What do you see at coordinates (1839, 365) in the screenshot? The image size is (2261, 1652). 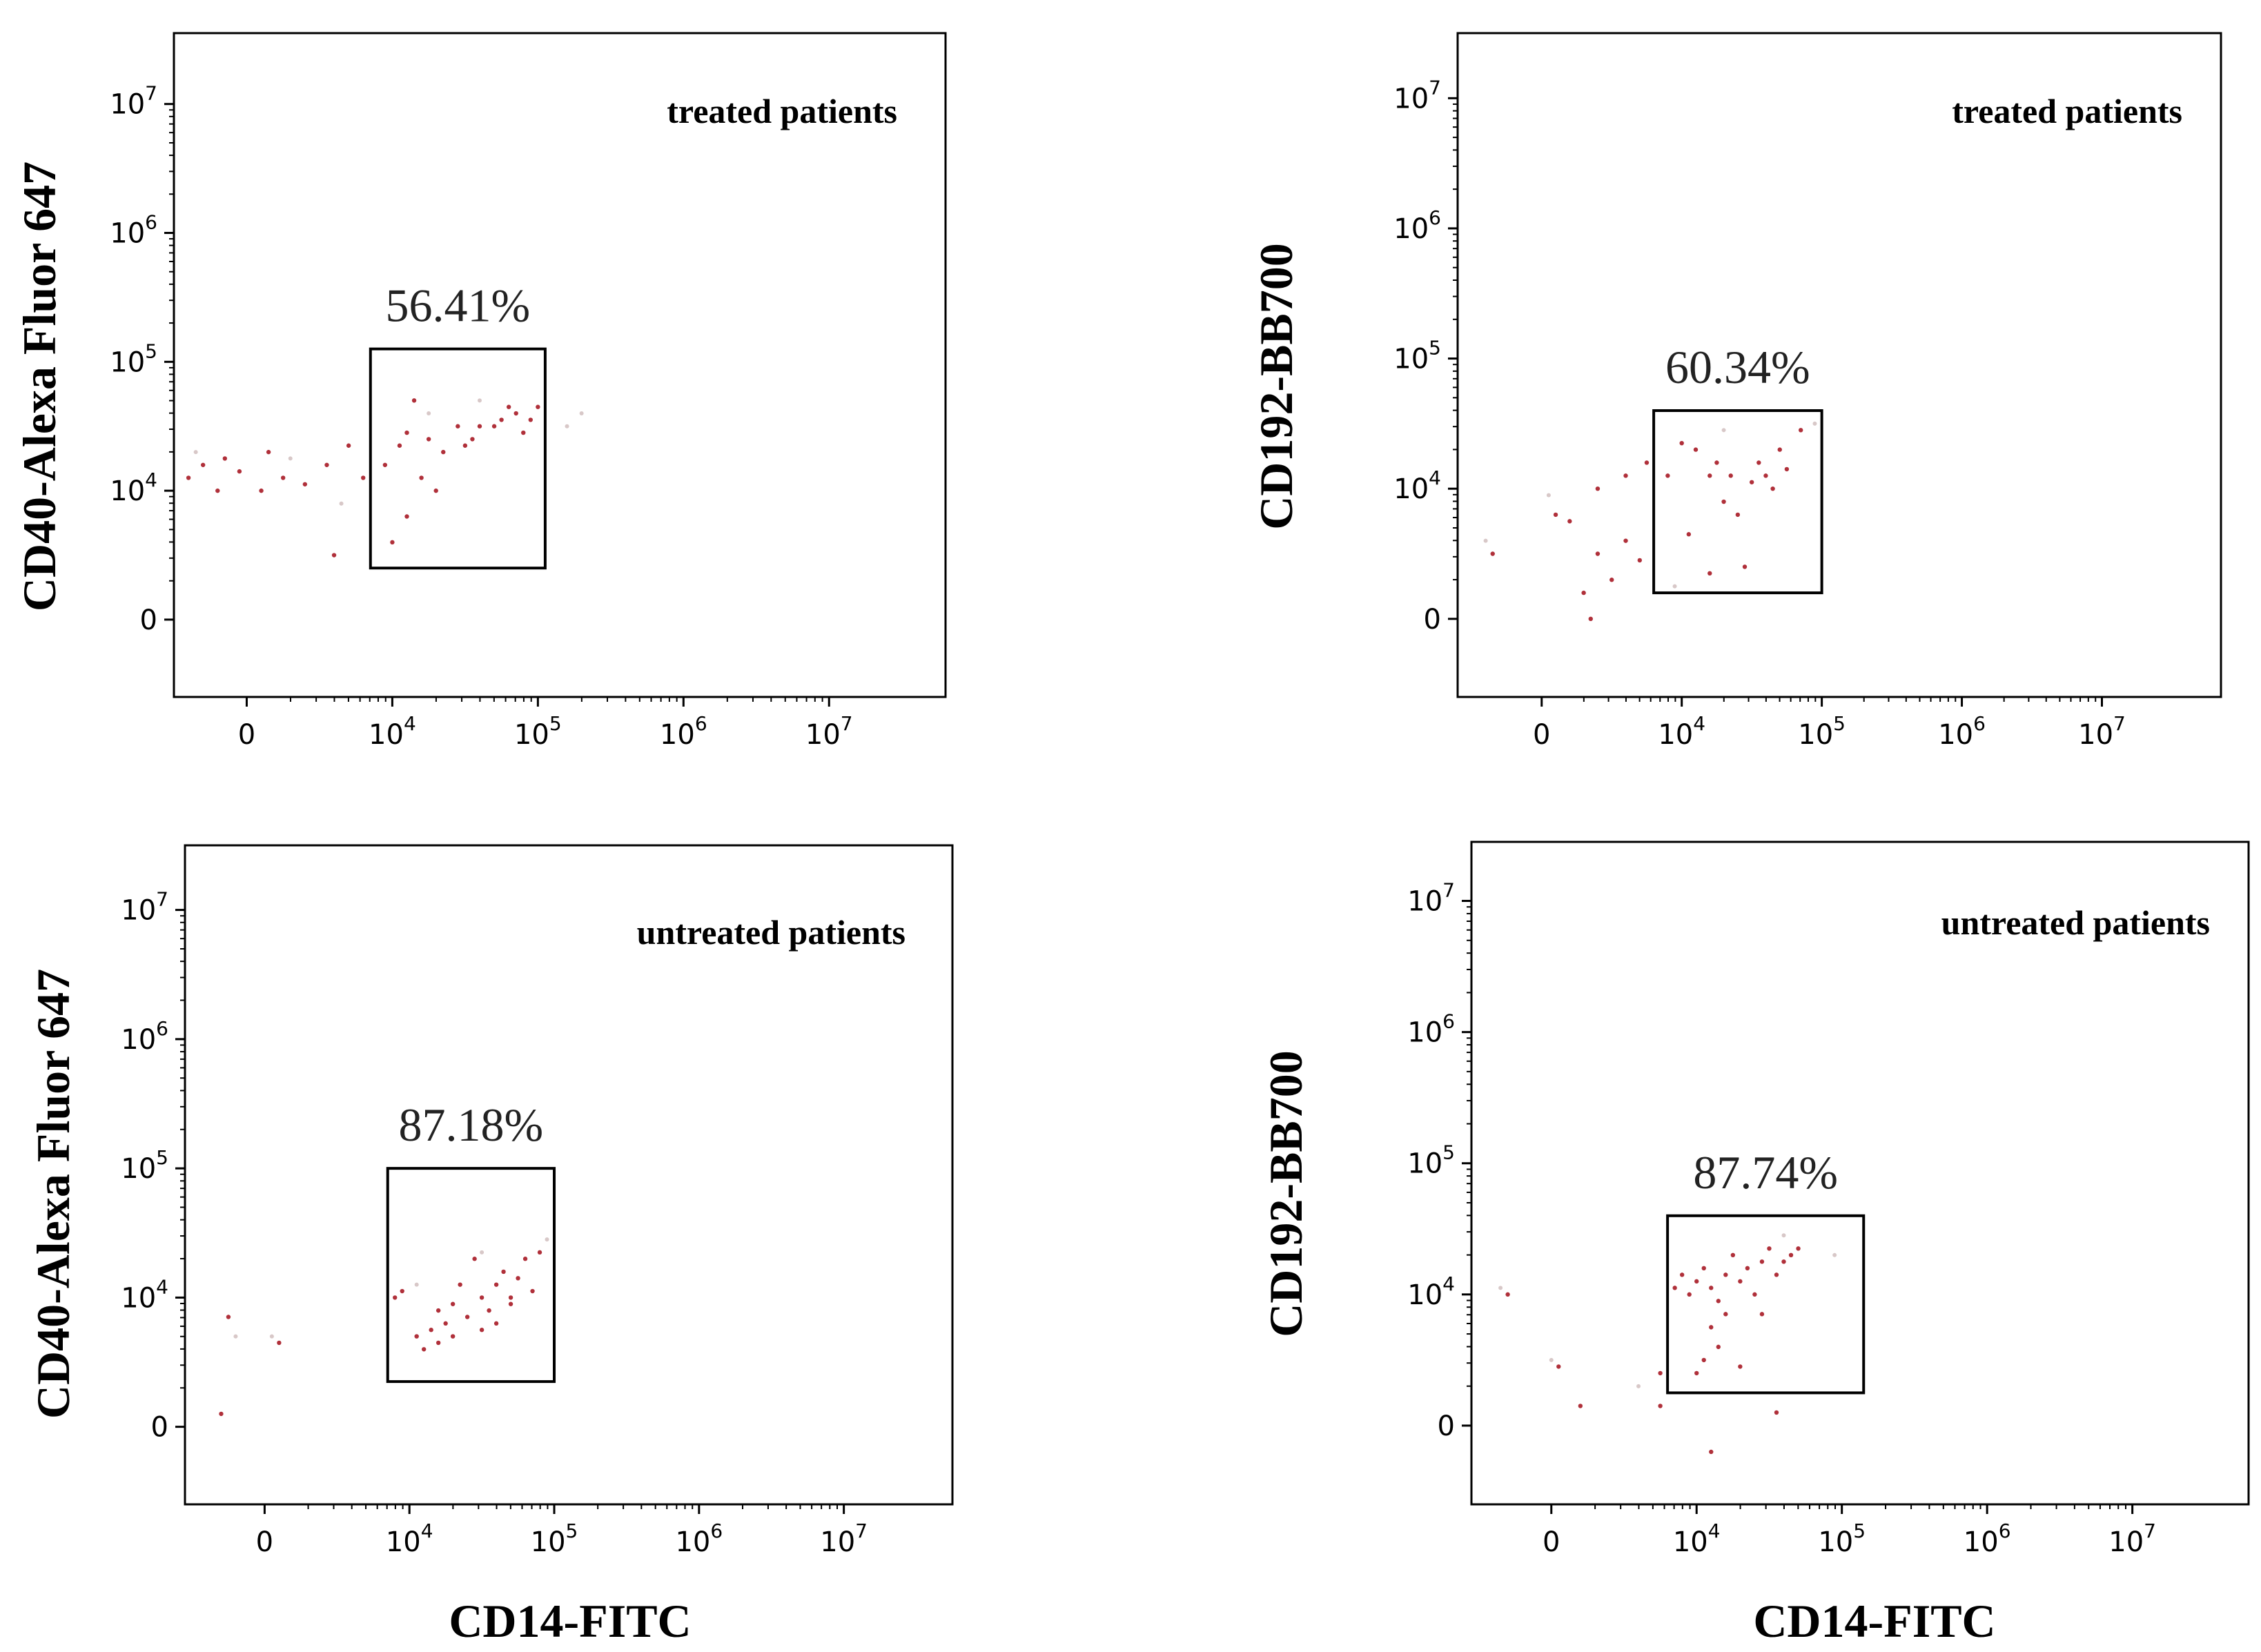 I see `plot-frame` at bounding box center [1839, 365].